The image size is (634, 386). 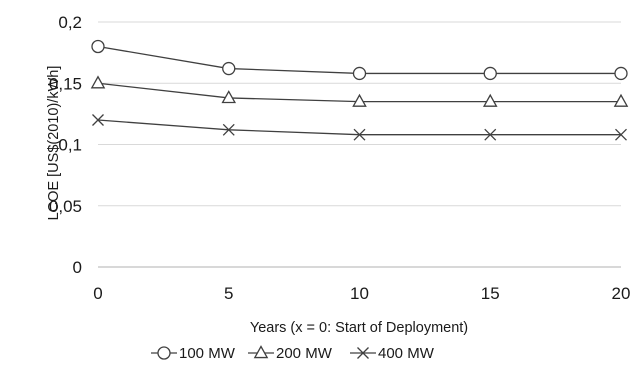 I want to click on y-axis-title: LCOE [US$(2010)/kWh], so click(x=54, y=143).